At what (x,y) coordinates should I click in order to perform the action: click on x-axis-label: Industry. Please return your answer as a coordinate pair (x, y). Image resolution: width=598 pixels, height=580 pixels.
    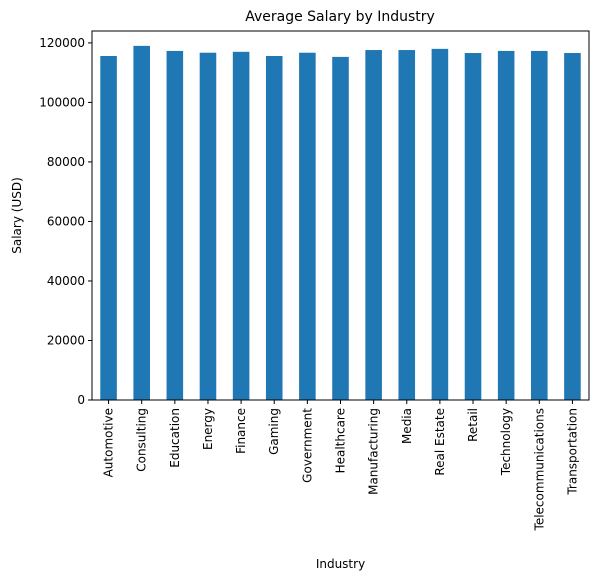
    Looking at the image, I should click on (340, 564).